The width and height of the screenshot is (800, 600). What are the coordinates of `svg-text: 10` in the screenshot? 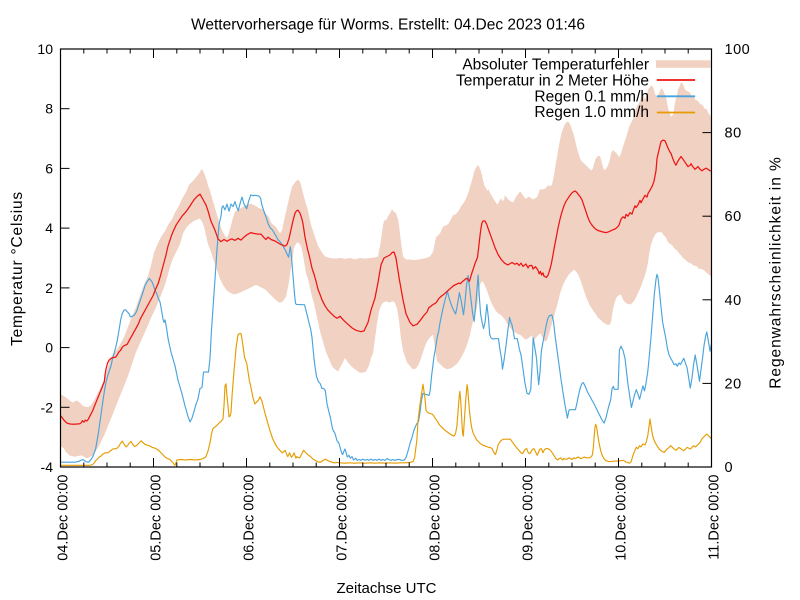 It's located at (45, 49).